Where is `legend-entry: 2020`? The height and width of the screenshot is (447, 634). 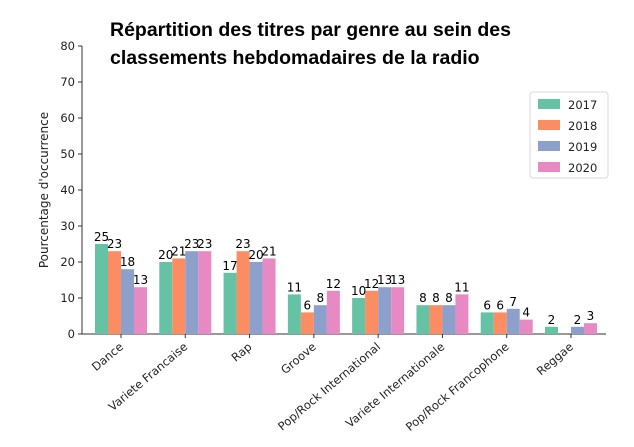
legend-entry: 2020 is located at coordinates (582, 168).